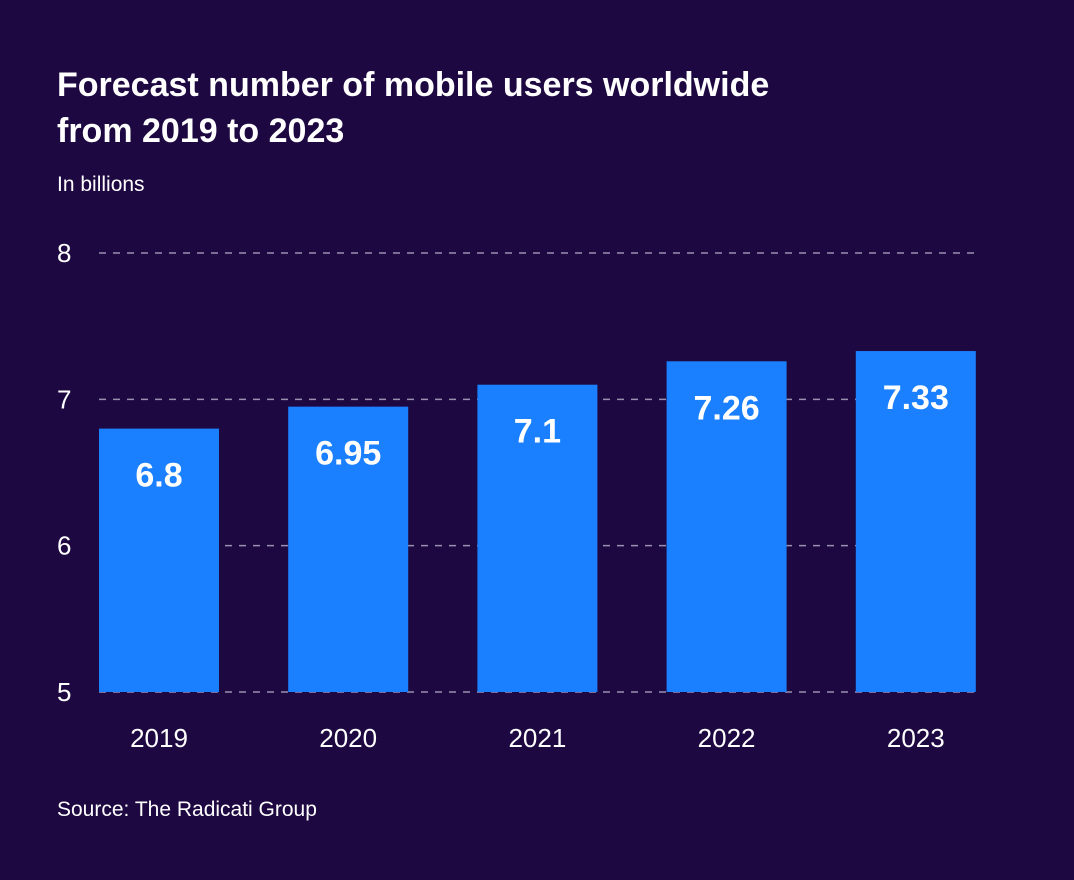  I want to click on x-tick-label: 2021, so click(537, 738).